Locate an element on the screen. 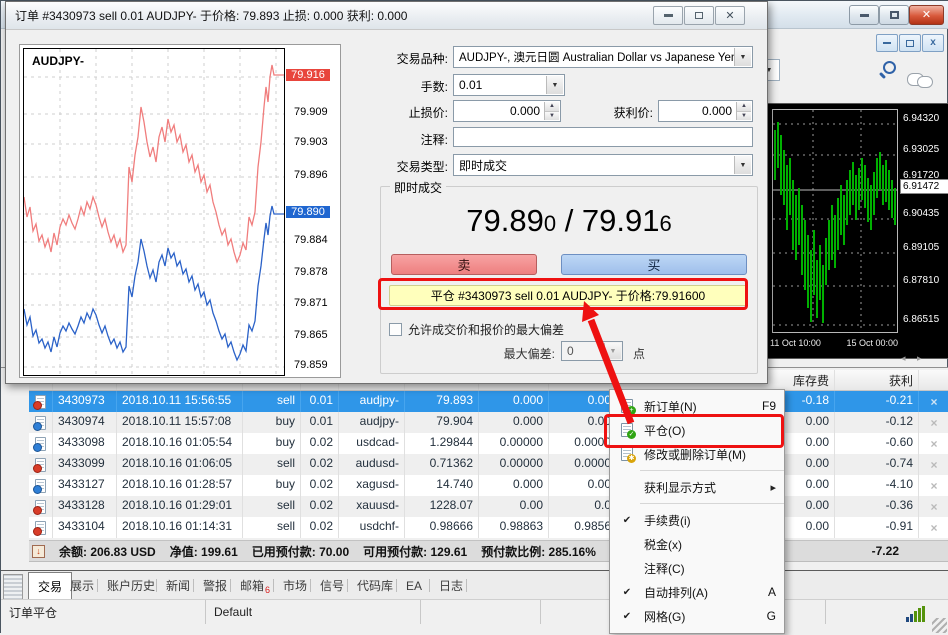 The width and height of the screenshot is (948, 635). order-type-select: 即时成交 is located at coordinates (603, 165).